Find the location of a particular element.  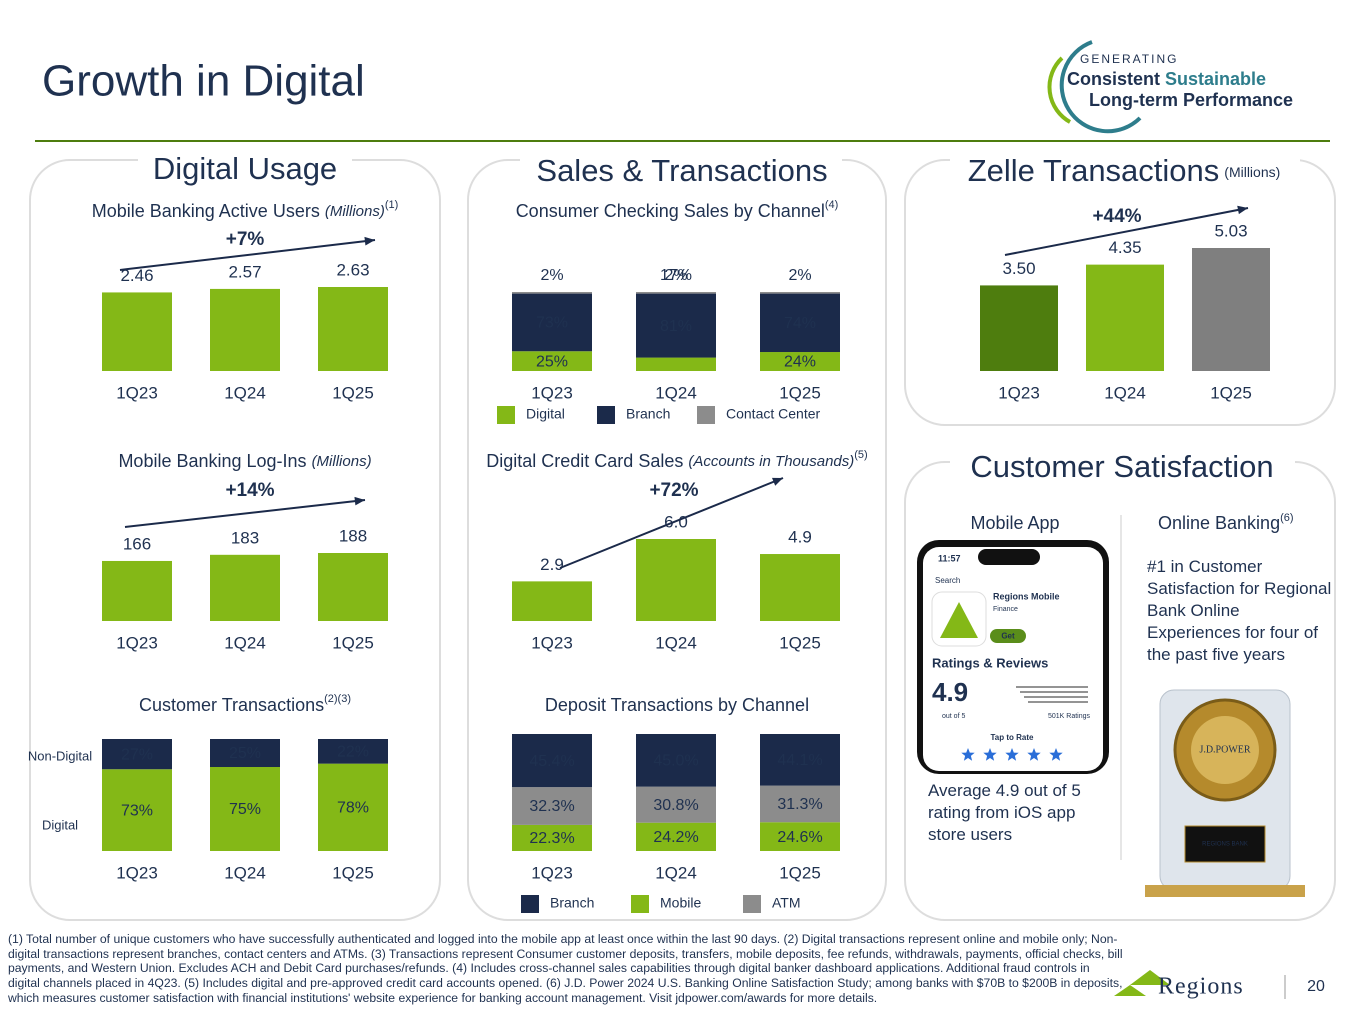

sub-heading: Online Banking(6) is located at coordinates (1226, 522).